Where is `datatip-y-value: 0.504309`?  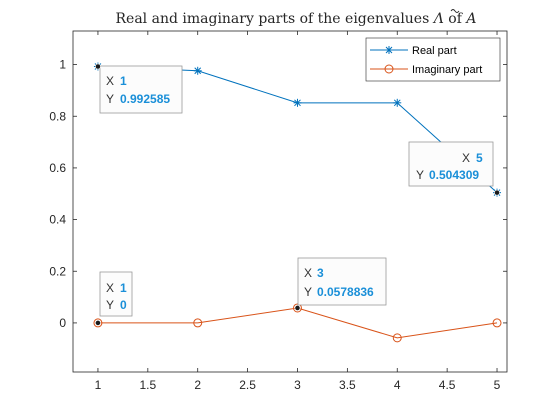 datatip-y-value: 0.504309 is located at coordinates (454, 175).